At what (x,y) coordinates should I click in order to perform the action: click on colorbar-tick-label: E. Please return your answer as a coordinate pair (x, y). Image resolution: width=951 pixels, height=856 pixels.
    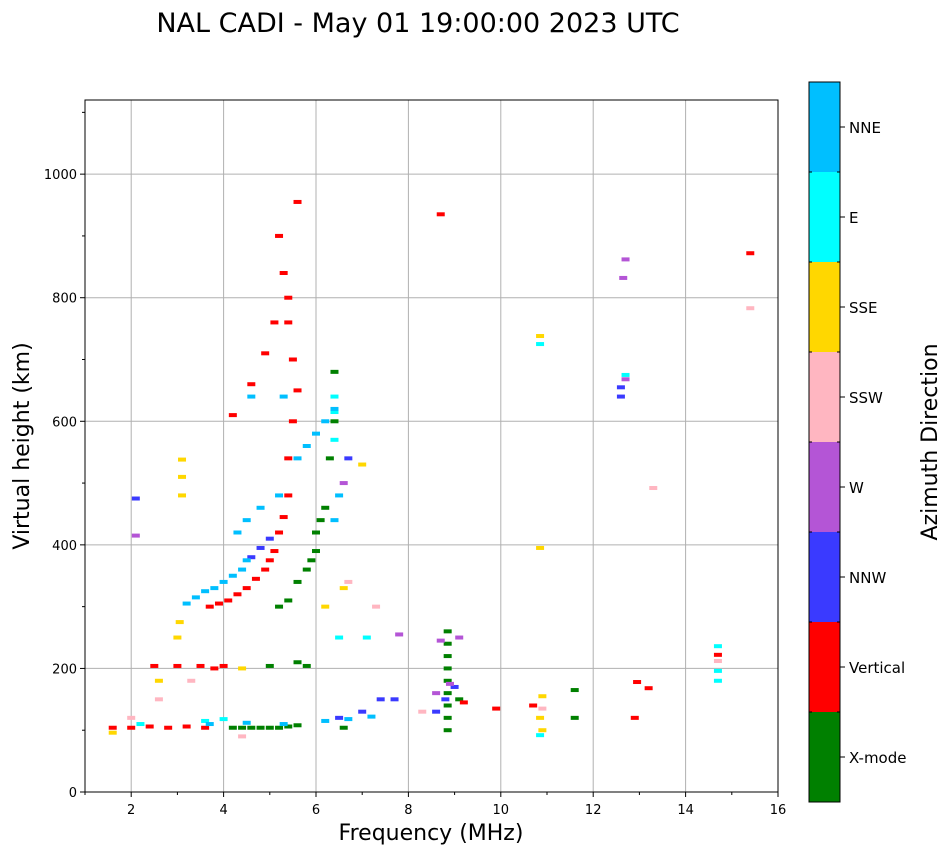
    Looking at the image, I should click on (853, 218).